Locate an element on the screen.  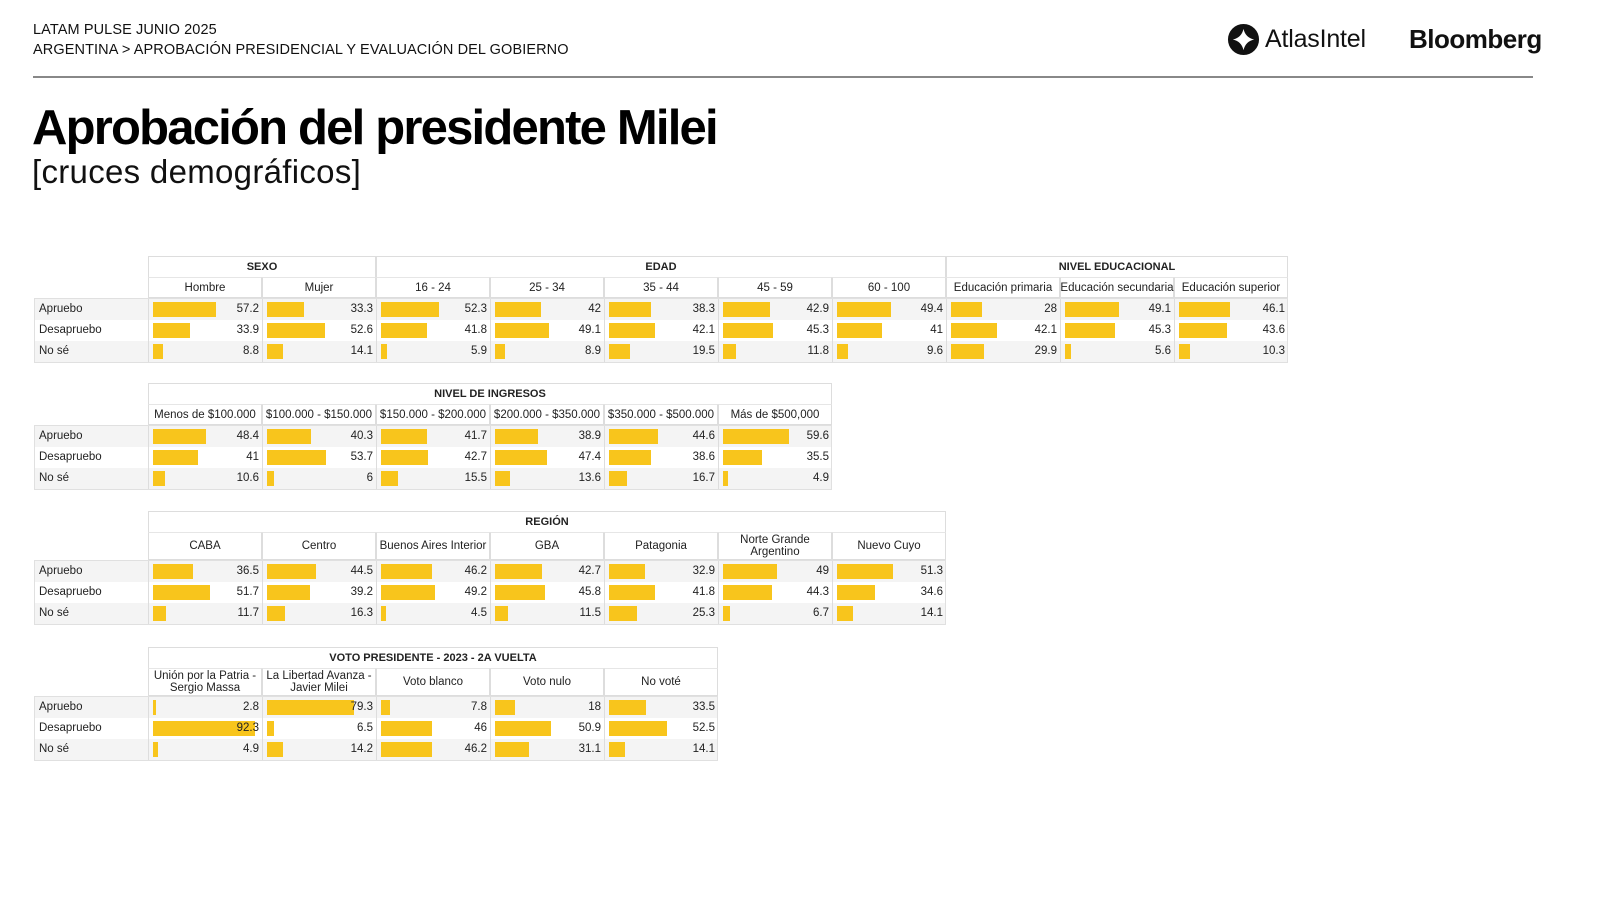
value-label: 59.6 is located at coordinates (817, 436).